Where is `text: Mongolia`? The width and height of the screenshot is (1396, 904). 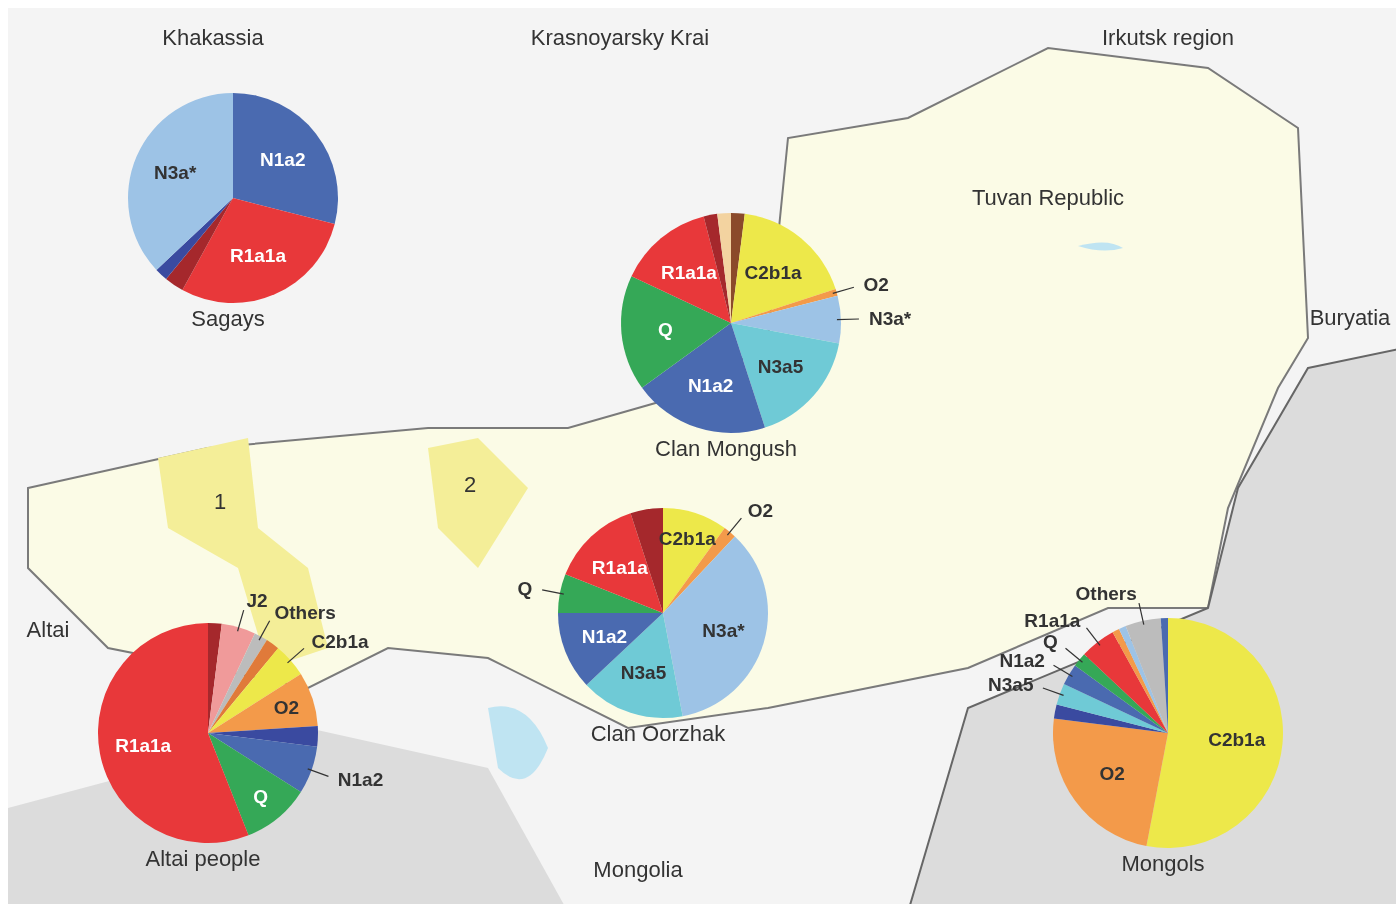 text: Mongolia is located at coordinates (638, 870).